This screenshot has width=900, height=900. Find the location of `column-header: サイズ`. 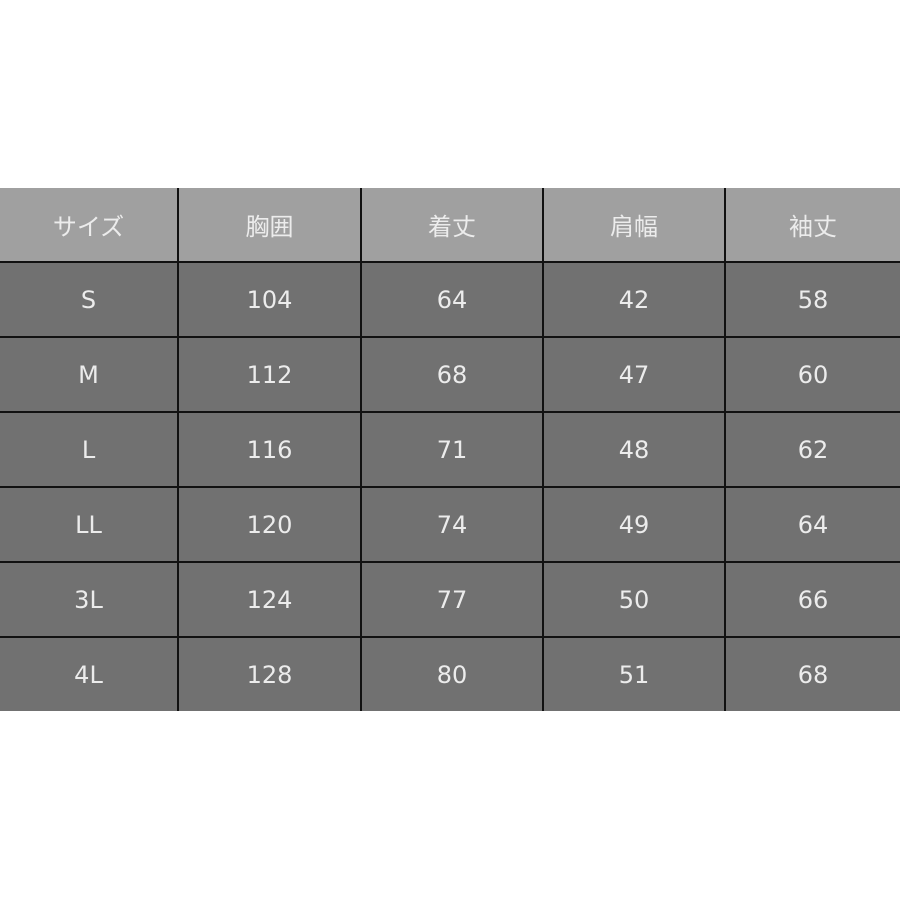

column-header: サイズ is located at coordinates (89, 225).